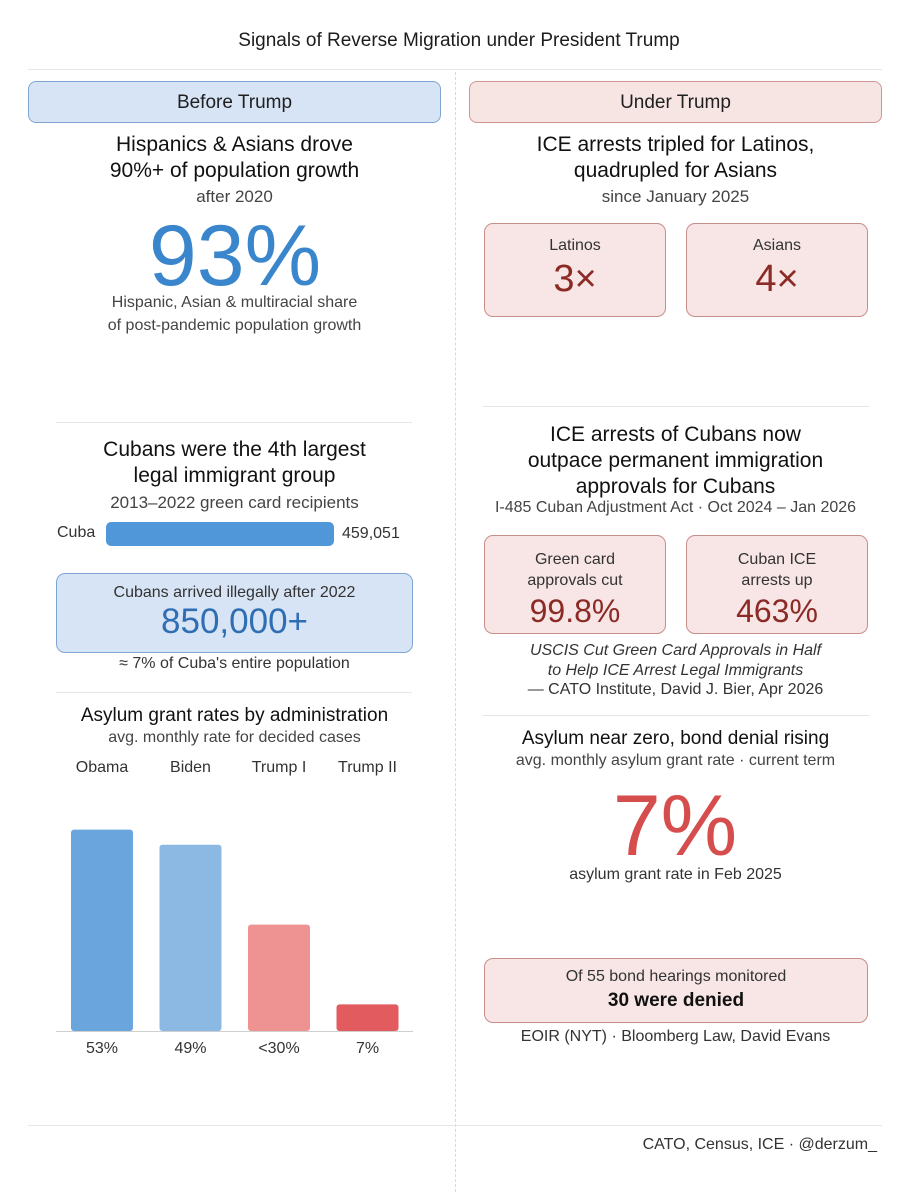  What do you see at coordinates (76, 532) in the screenshot?
I see `cuba-bar-label: Cuba` at bounding box center [76, 532].